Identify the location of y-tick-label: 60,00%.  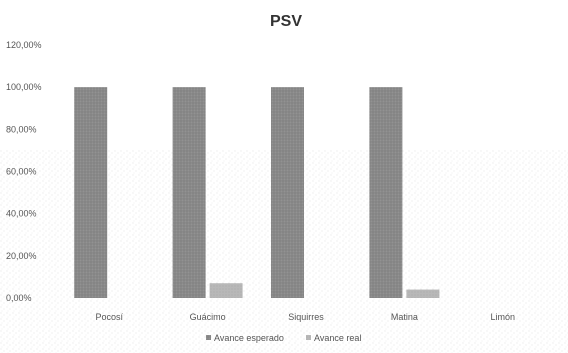
(21, 172).